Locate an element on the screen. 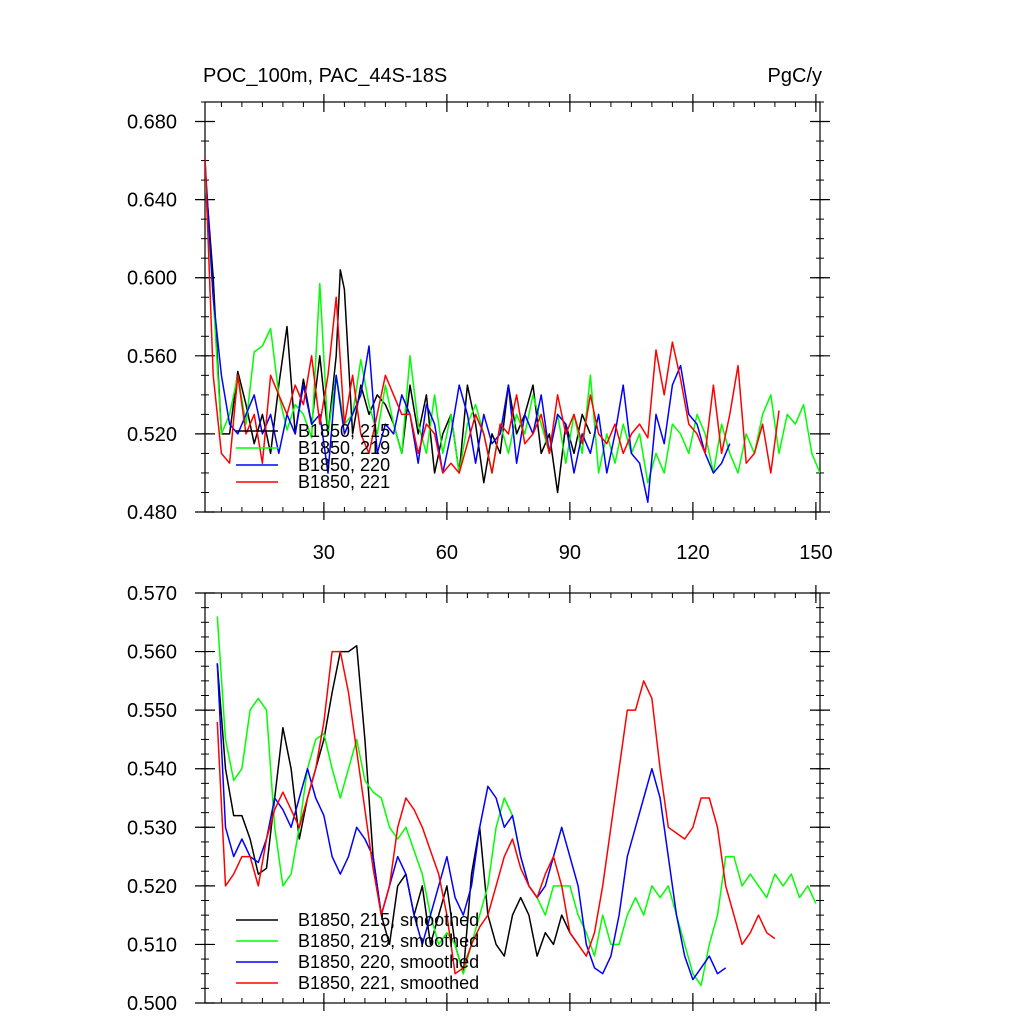 Image resolution: width=1024 pixels, height=1024 pixels. x-tick-label: 60 is located at coordinates (447, 553).